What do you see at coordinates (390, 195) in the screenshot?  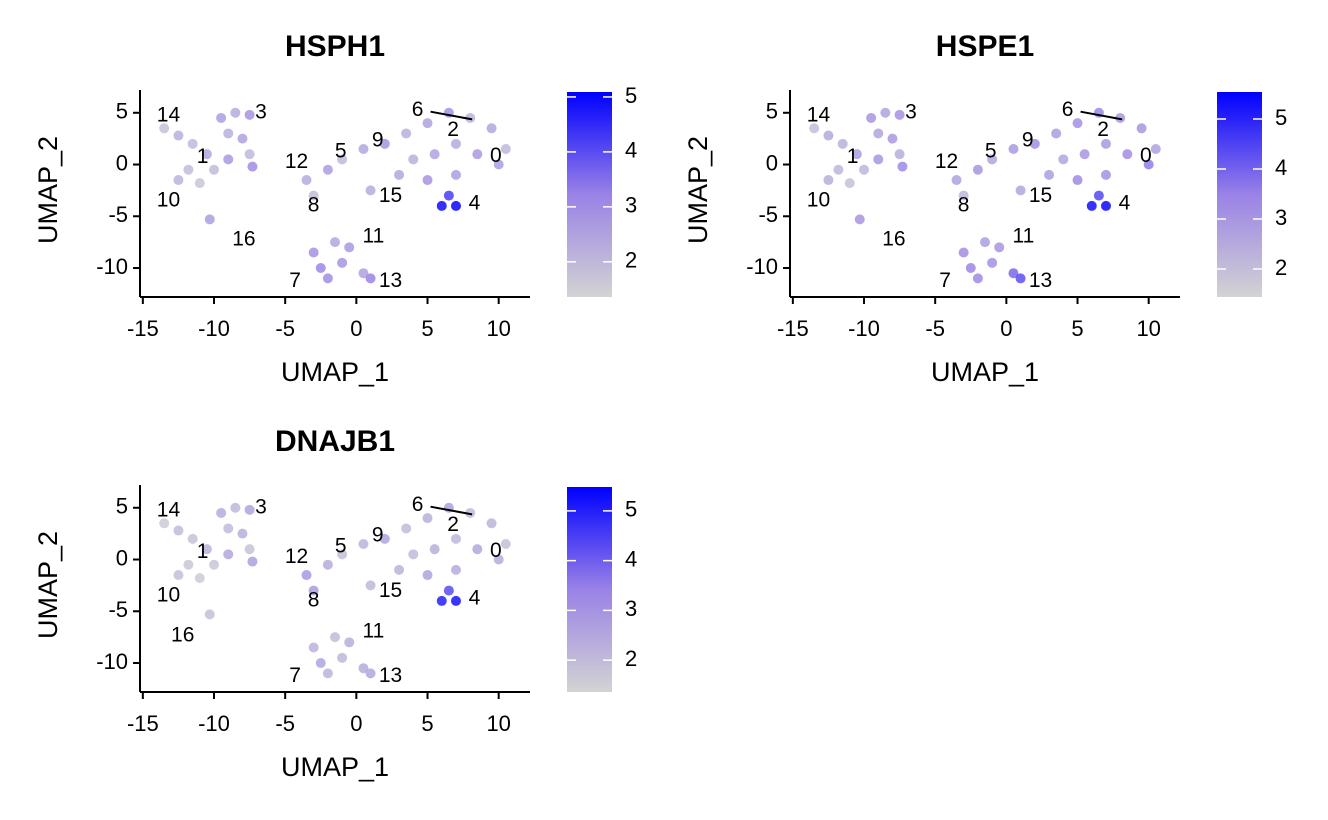 I see `cluster-label: 15` at bounding box center [390, 195].